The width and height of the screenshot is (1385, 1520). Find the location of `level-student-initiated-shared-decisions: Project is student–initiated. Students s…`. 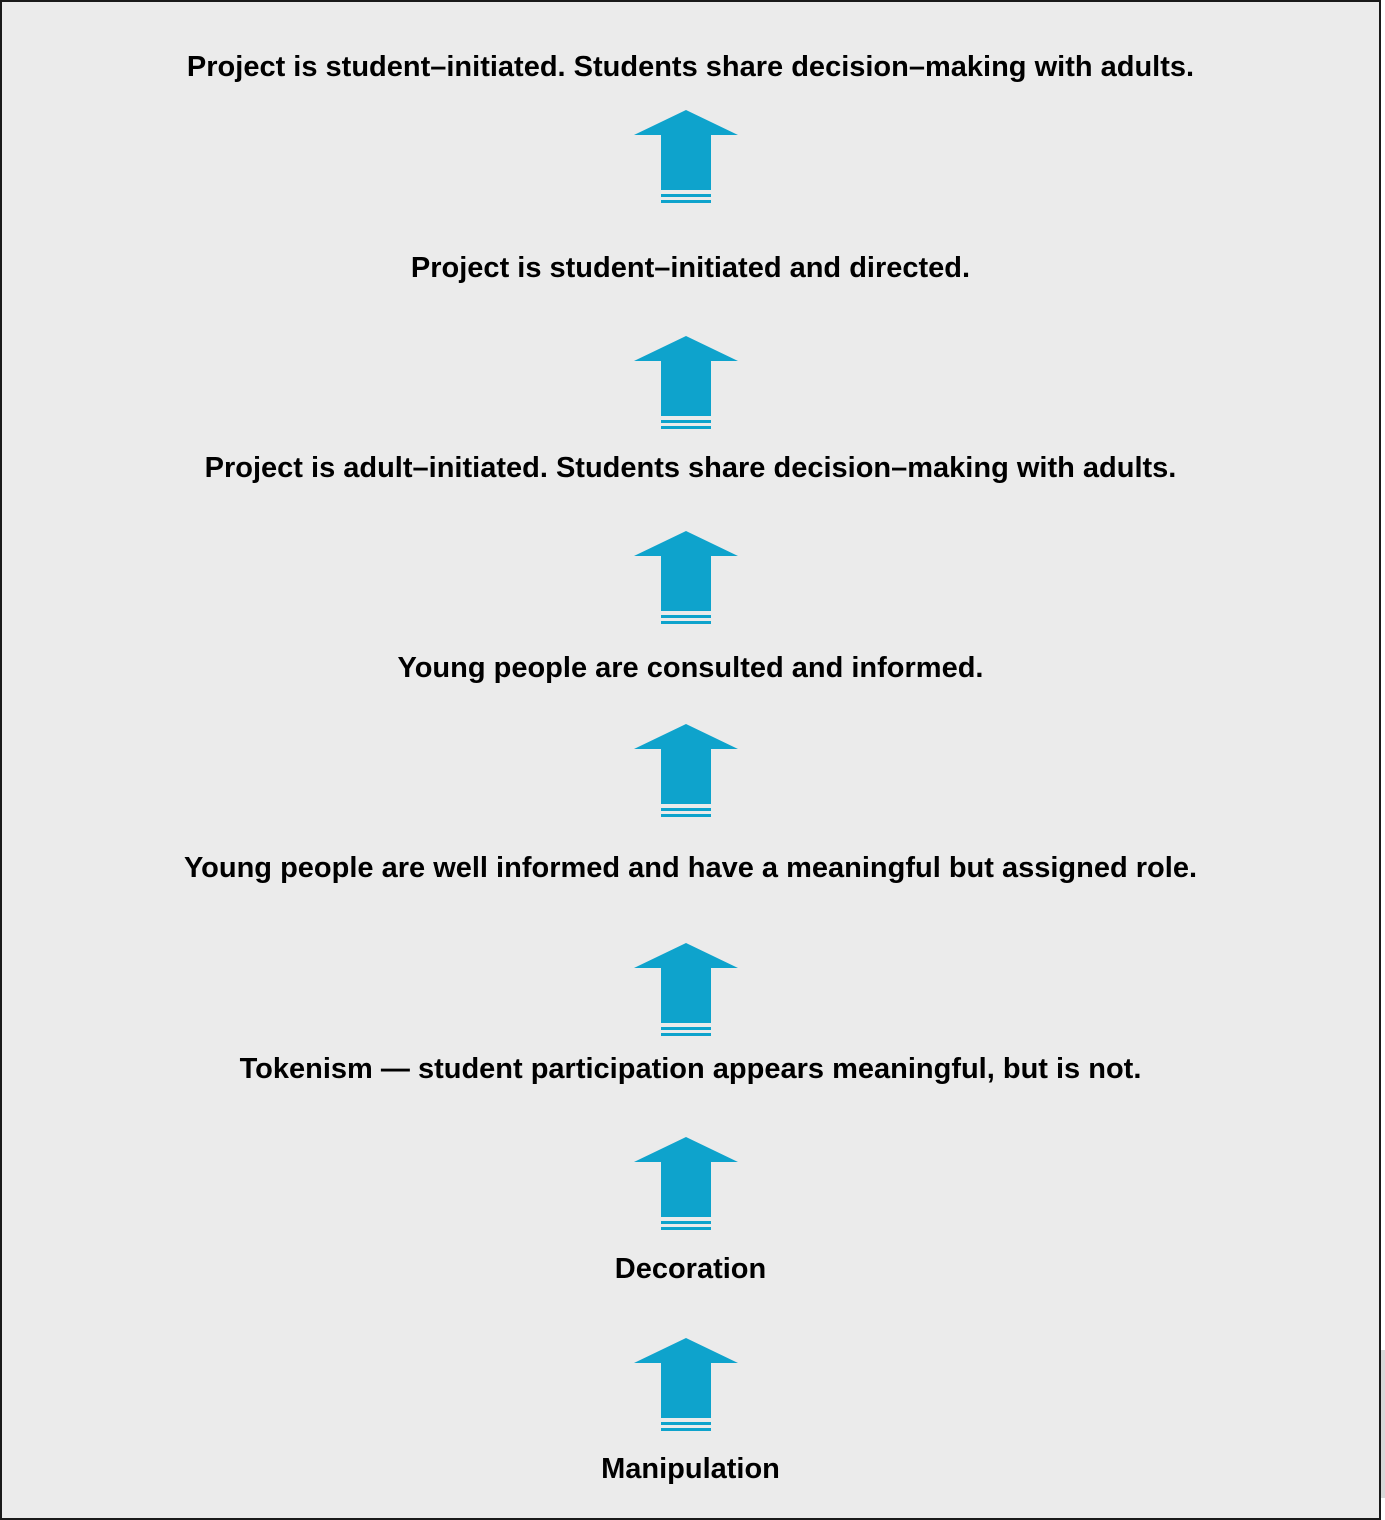

level-student-initiated-shared-decisions: Project is student–initiated. Students s… is located at coordinates (690, 67).